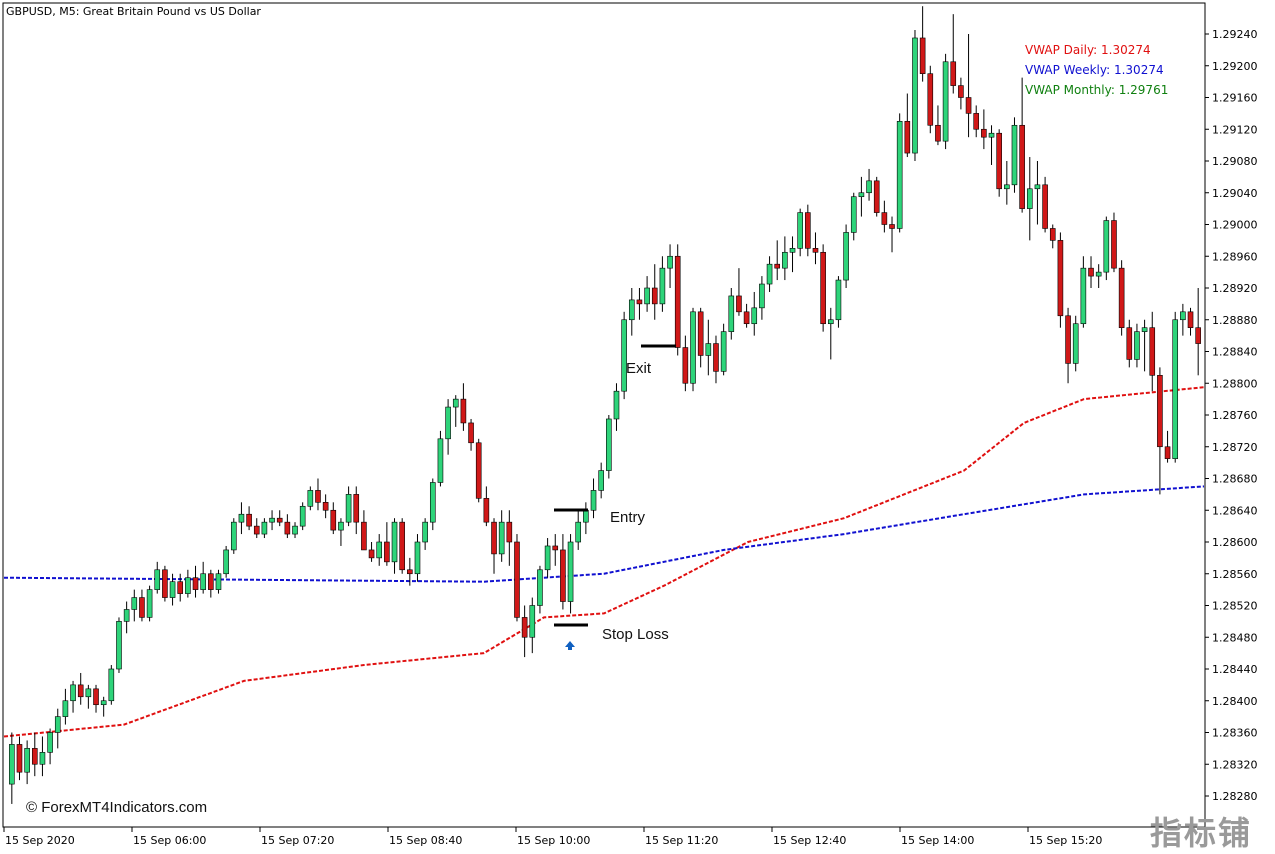 The height and width of the screenshot is (854, 1275). I want to click on y-tick-label: 1.28520, so click(1235, 606).